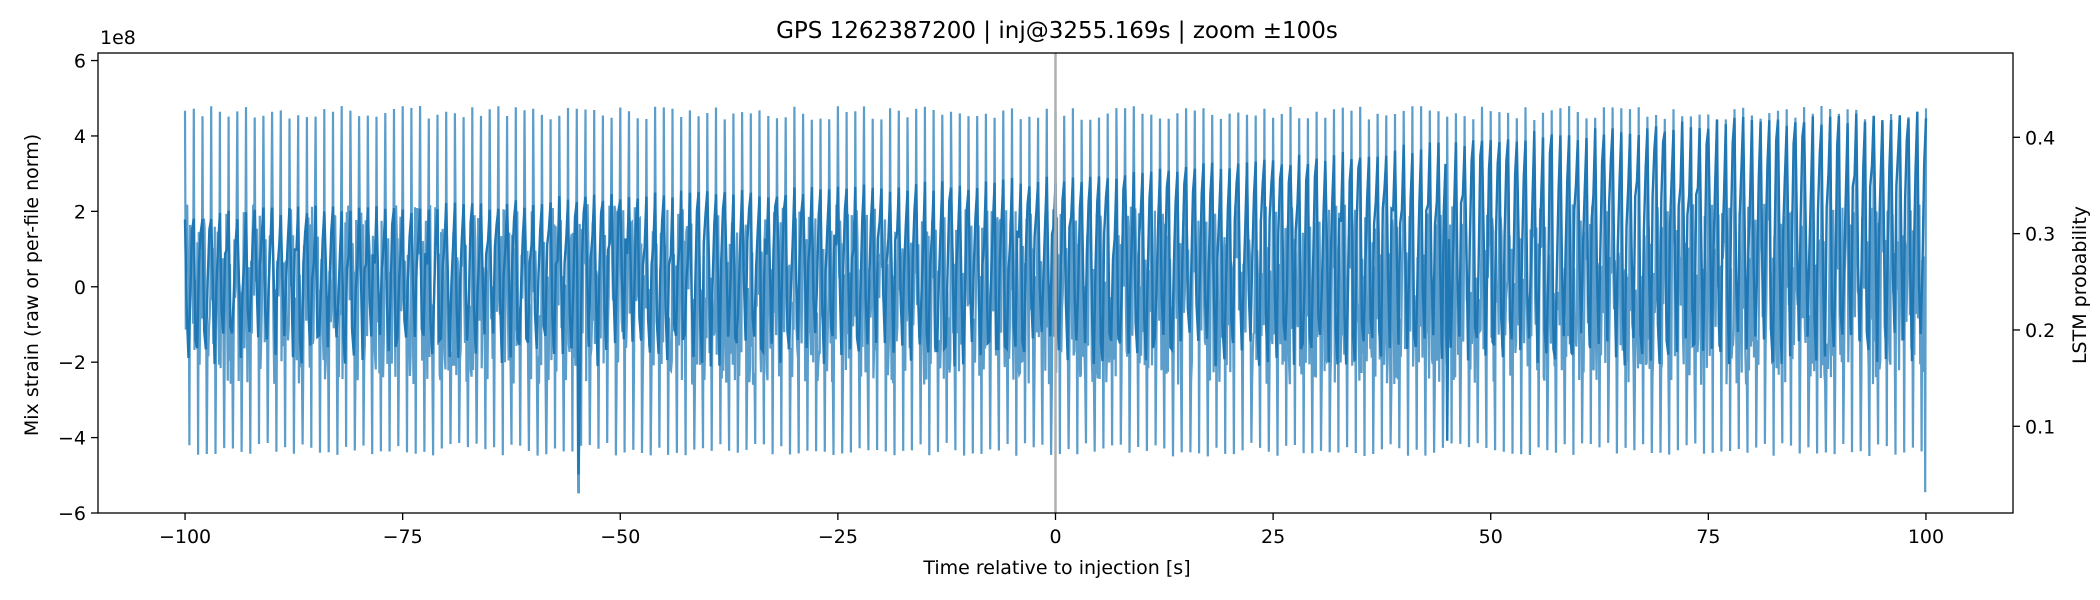  I want to click on y-right-tick-label: 0.4, so click(2040, 138).